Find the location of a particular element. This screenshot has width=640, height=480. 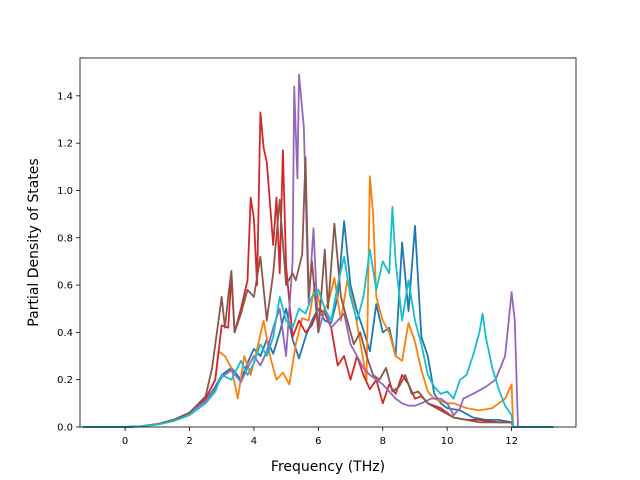

y-tick-label: 0.8 is located at coordinates (65, 238).